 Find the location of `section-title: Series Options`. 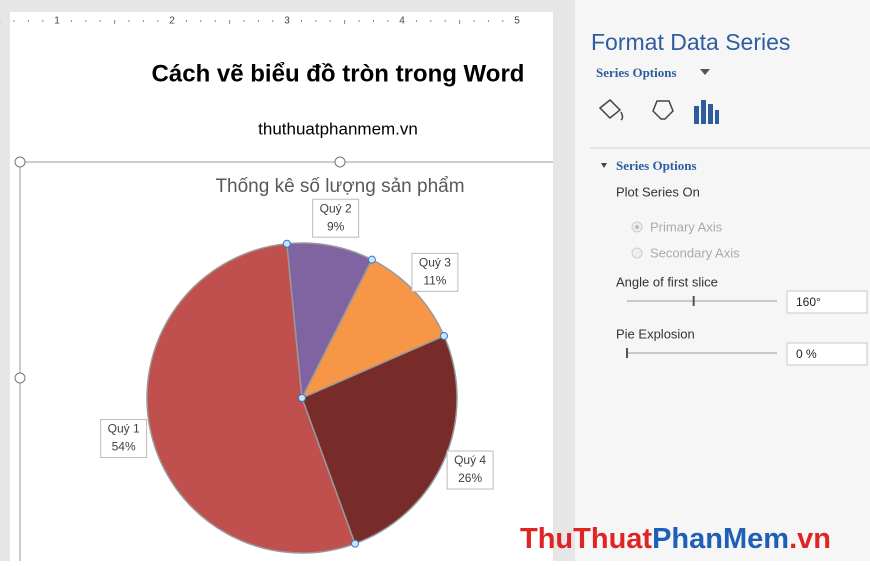

section-title: Series Options is located at coordinates (656, 165).